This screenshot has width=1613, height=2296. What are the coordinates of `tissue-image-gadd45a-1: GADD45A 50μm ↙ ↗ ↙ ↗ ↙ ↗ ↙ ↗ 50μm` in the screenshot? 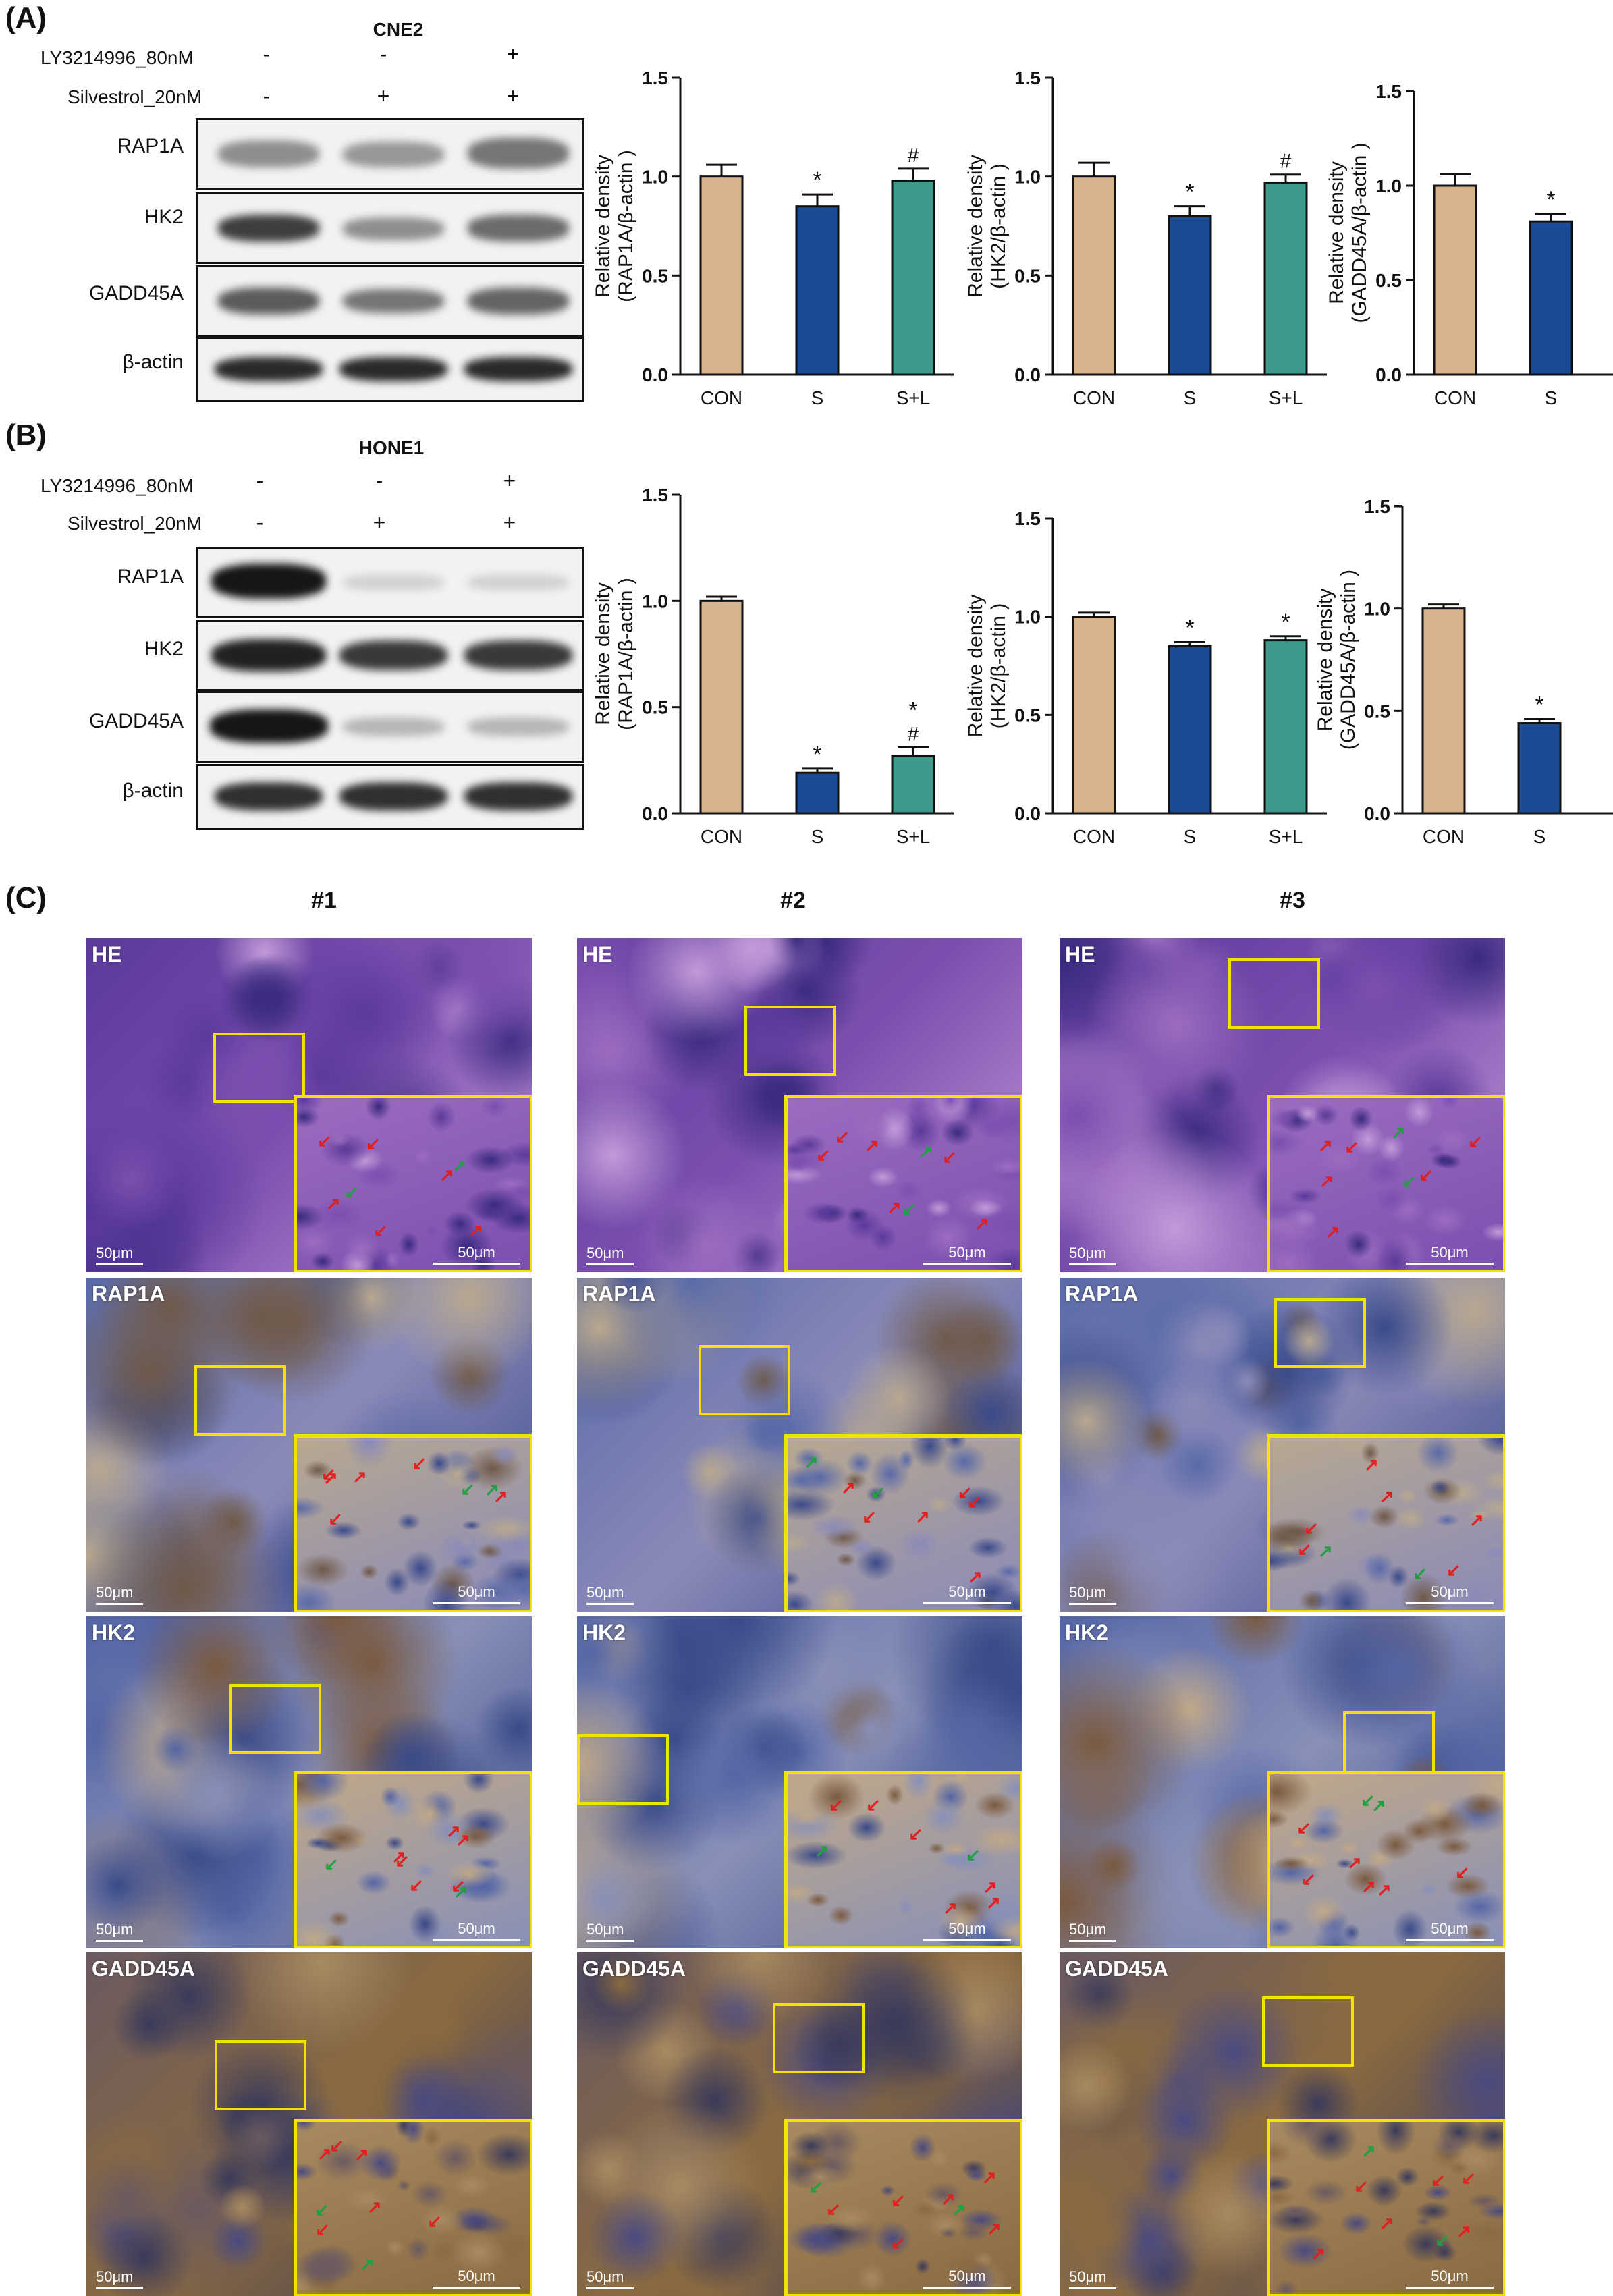 It's located at (309, 2124).